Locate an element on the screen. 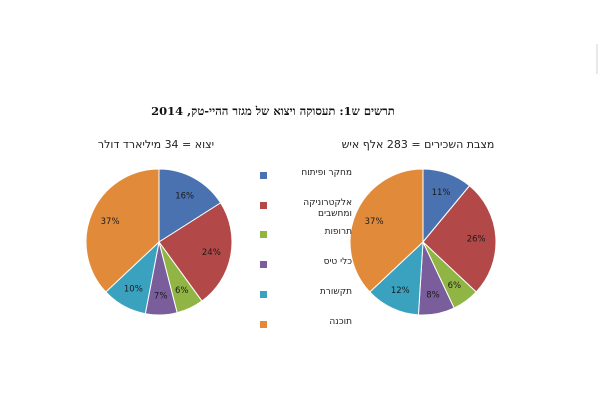  legend-item-aircraft: כלי טיס is located at coordinates (306, 267).